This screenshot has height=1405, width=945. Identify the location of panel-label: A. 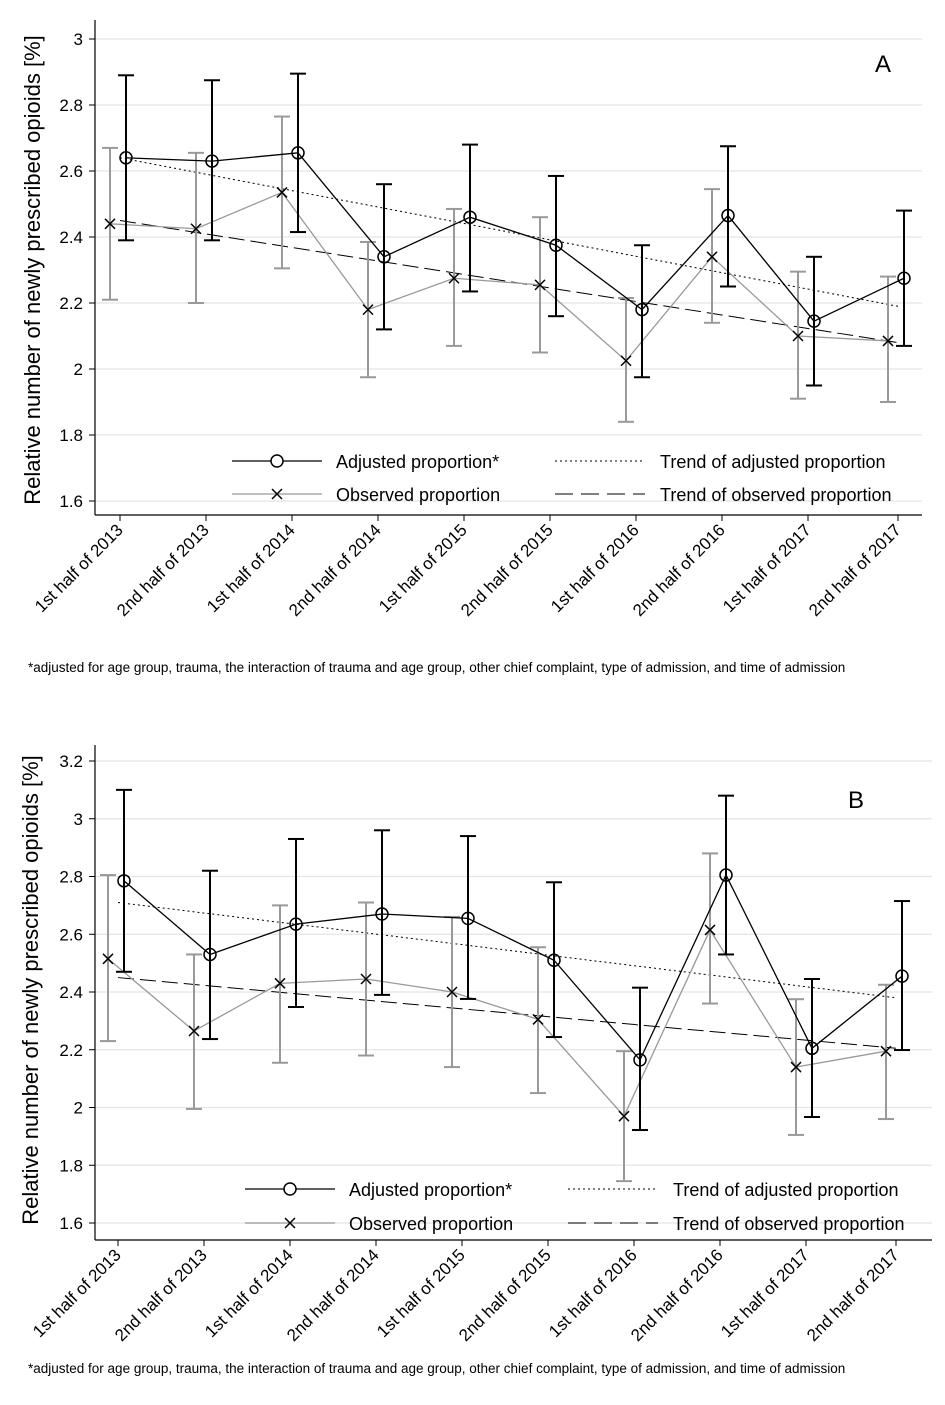
(883, 64).